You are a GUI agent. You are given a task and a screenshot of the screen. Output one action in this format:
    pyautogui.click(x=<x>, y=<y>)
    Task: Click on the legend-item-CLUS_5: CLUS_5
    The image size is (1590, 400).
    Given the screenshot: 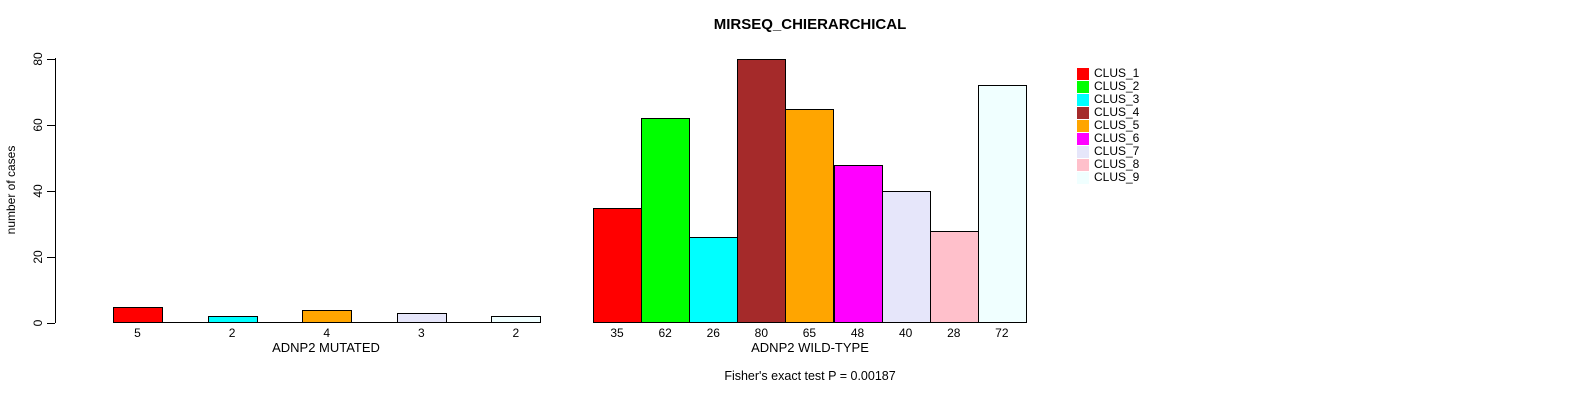 What is the action you would take?
    pyautogui.click(x=1108, y=125)
    